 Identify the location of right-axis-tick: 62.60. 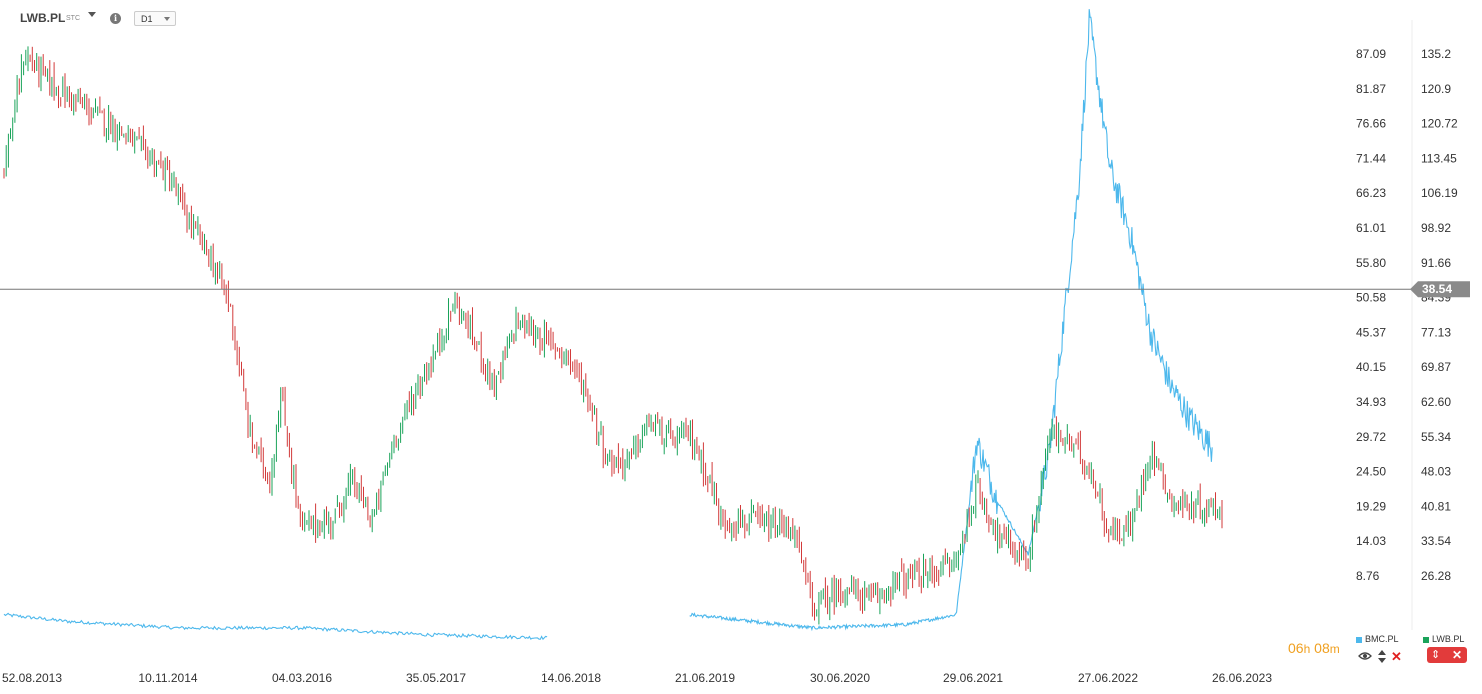
(1436, 402).